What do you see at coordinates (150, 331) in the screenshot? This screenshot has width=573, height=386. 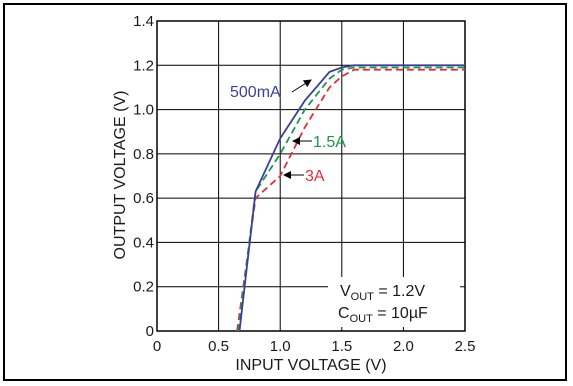 I see `y-tick-label: 0` at bounding box center [150, 331].